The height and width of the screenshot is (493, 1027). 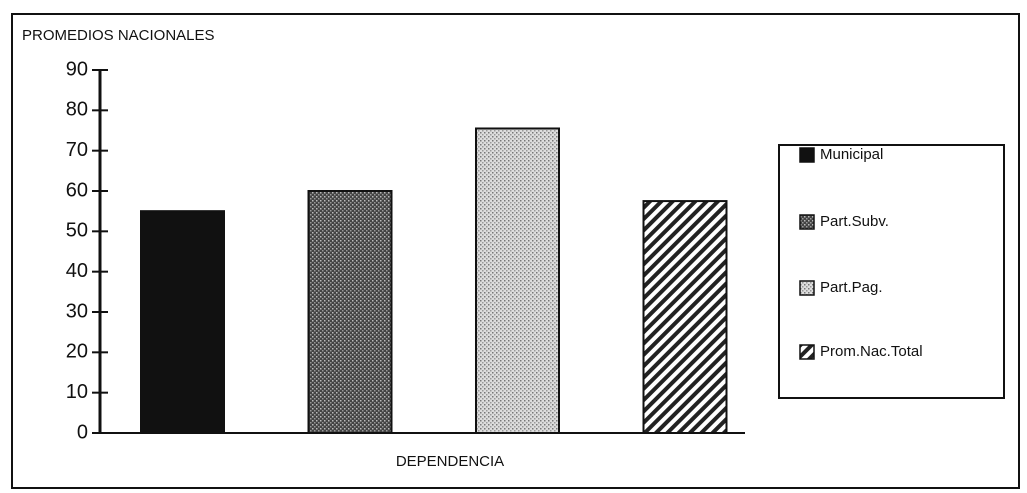 I want to click on legend-label: Municipal, so click(x=851, y=154).